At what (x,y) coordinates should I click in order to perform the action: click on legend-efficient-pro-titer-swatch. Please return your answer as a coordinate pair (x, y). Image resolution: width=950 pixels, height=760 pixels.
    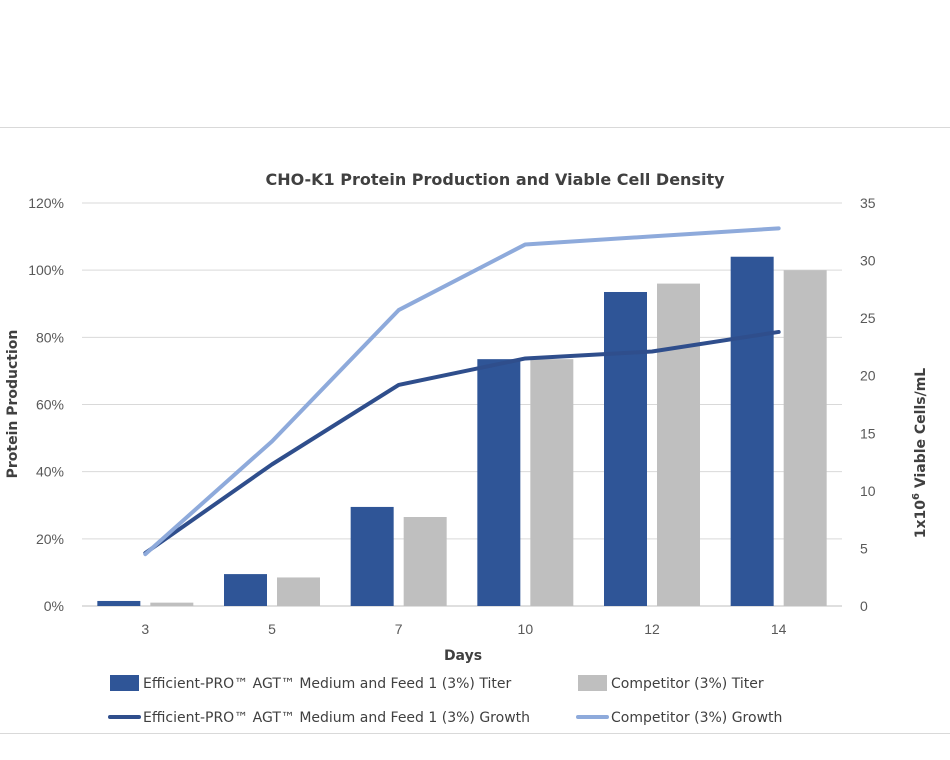
    Looking at the image, I should click on (124, 683).